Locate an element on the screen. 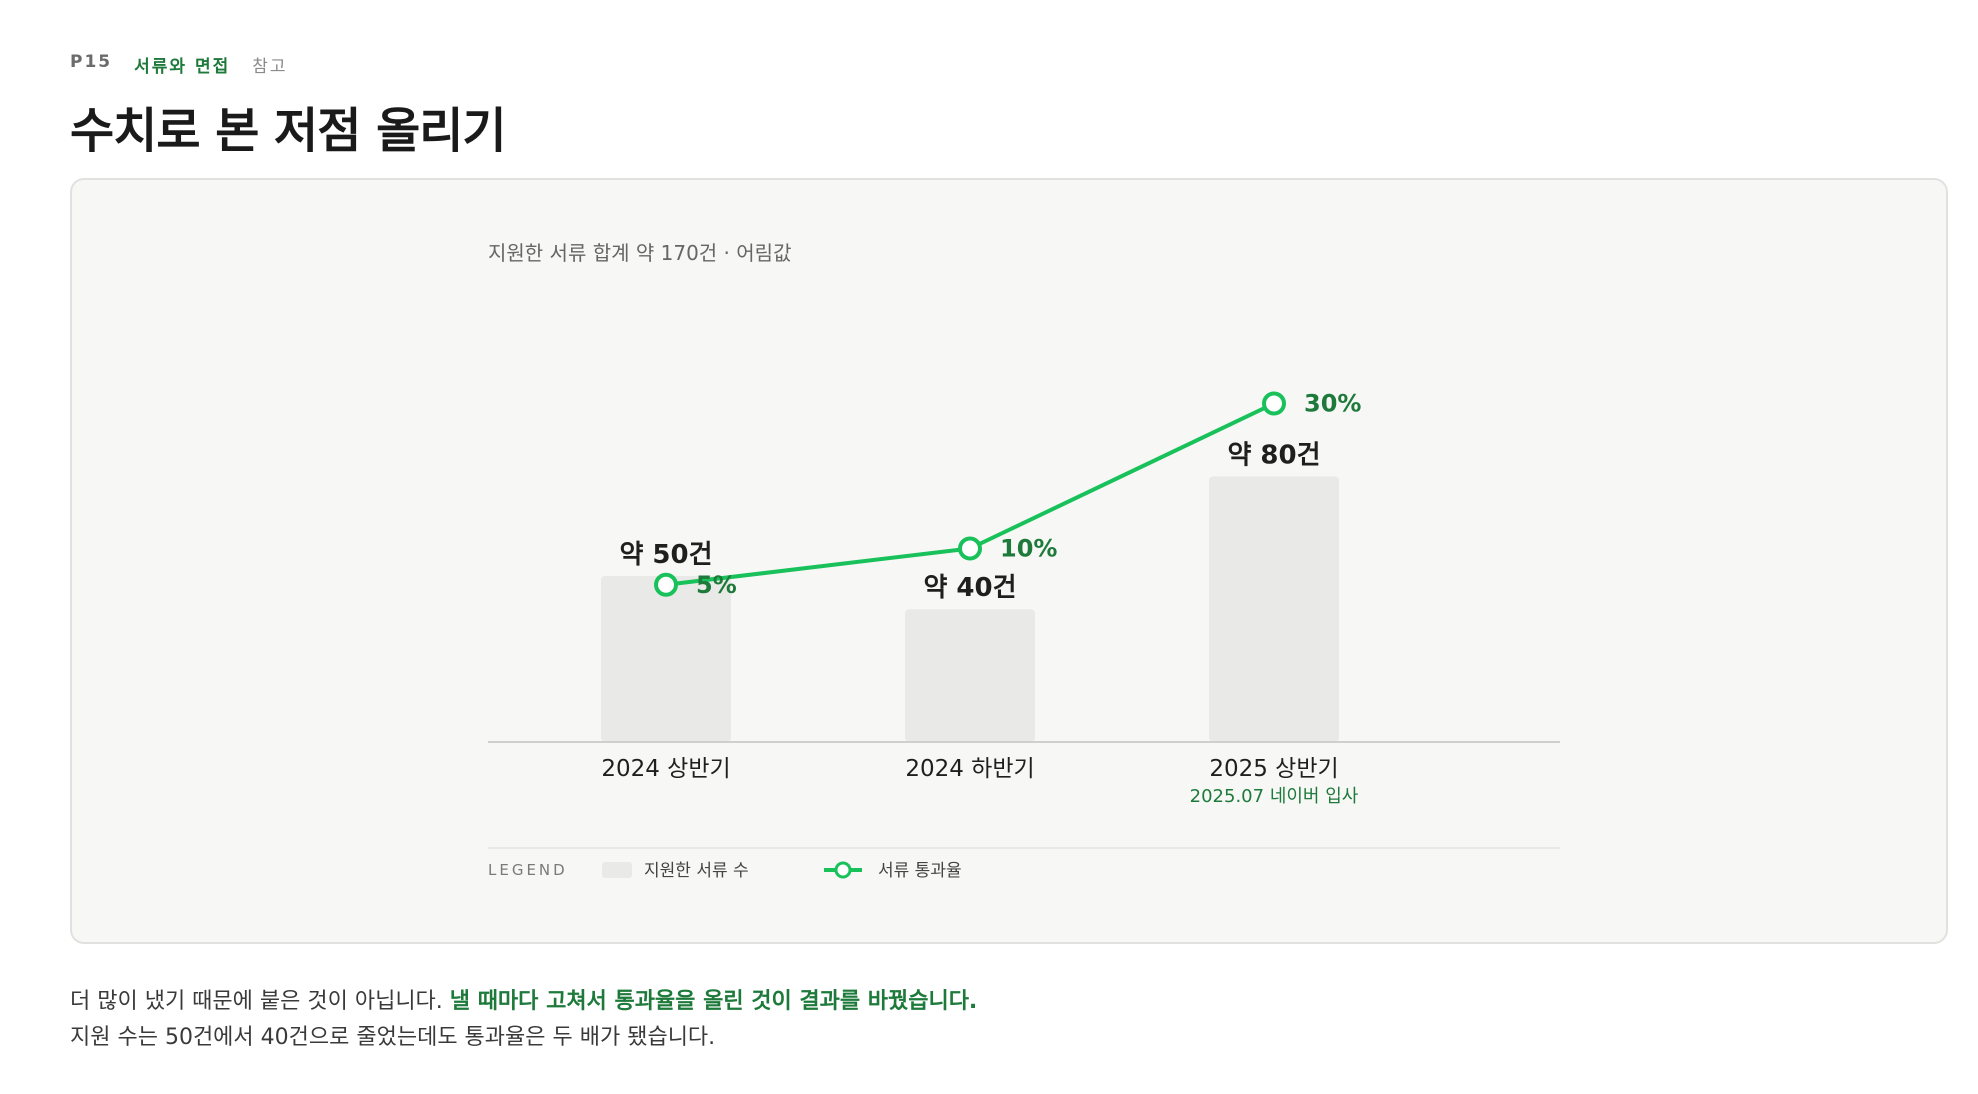  x-tick-label-3: 2025 상반기 is located at coordinates (1273, 769).